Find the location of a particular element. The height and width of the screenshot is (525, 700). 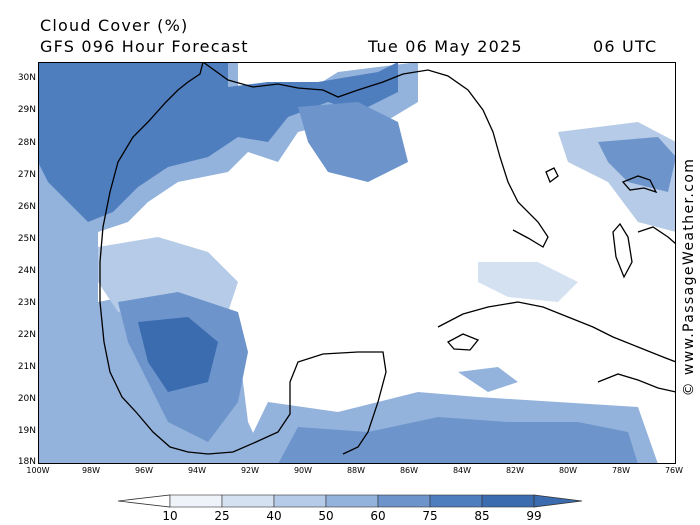

lon-tick-label: 90W is located at coordinates (303, 470).